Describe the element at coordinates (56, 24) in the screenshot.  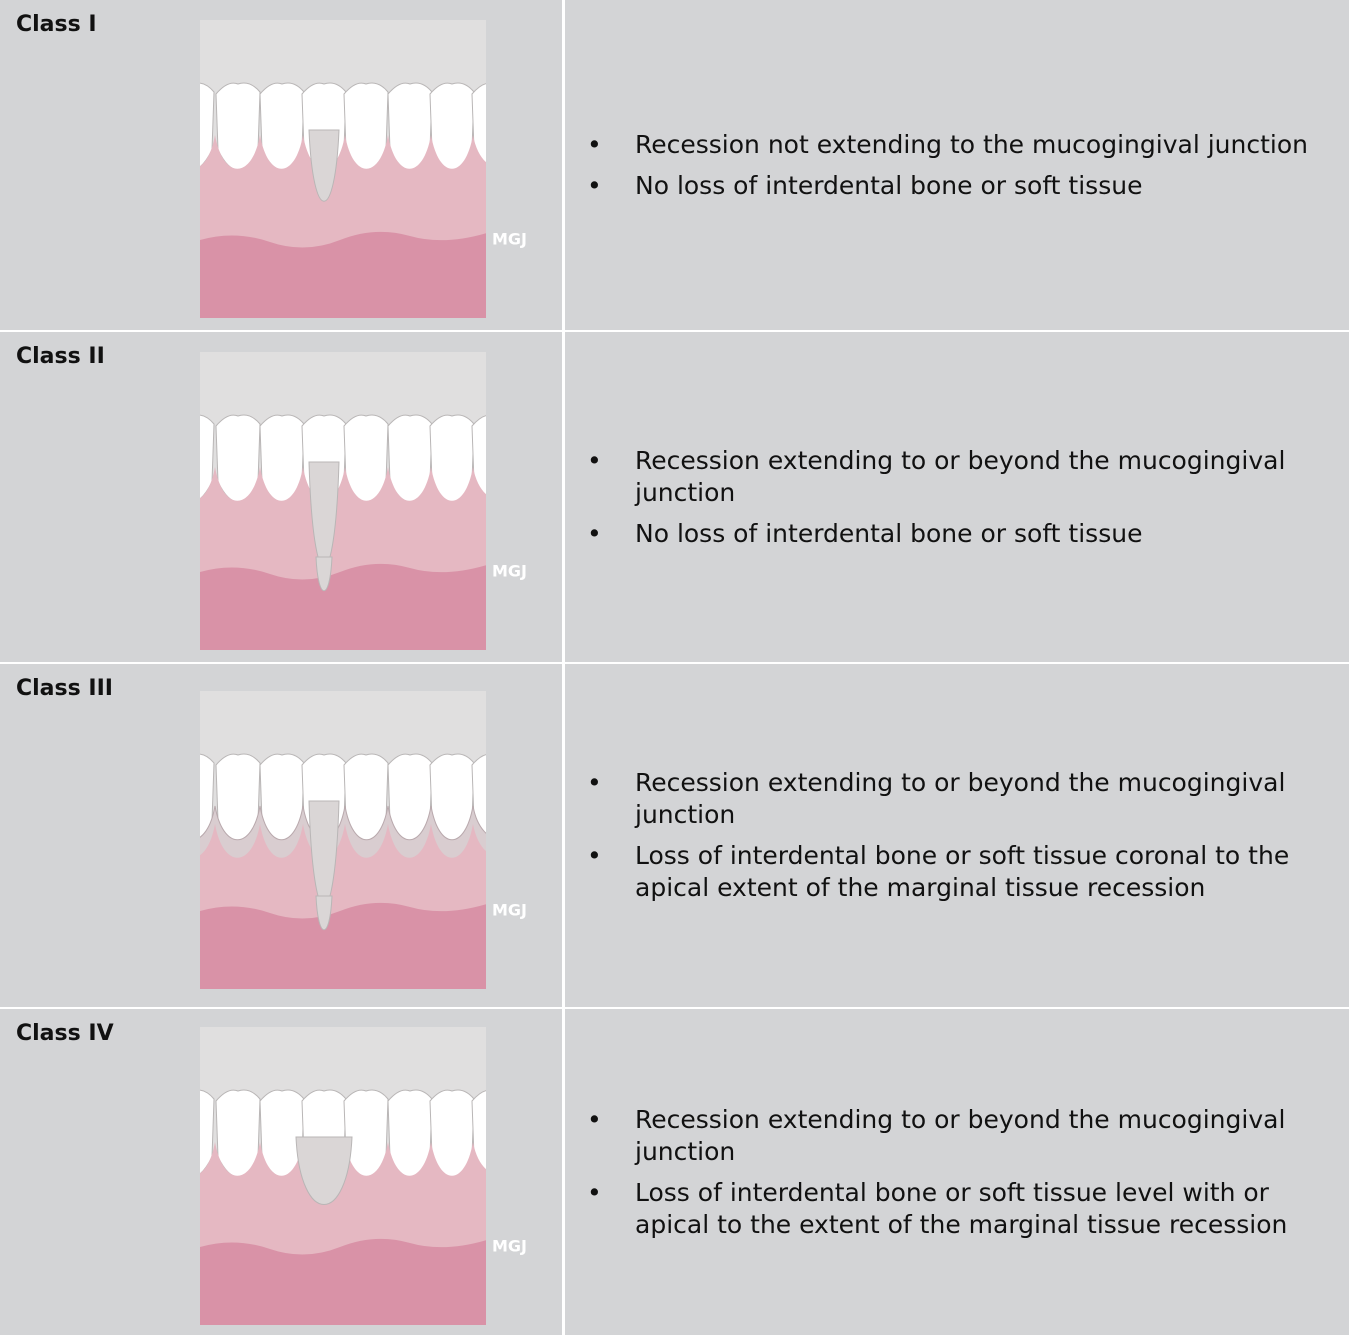
I see `class-label: Class I` at that location.